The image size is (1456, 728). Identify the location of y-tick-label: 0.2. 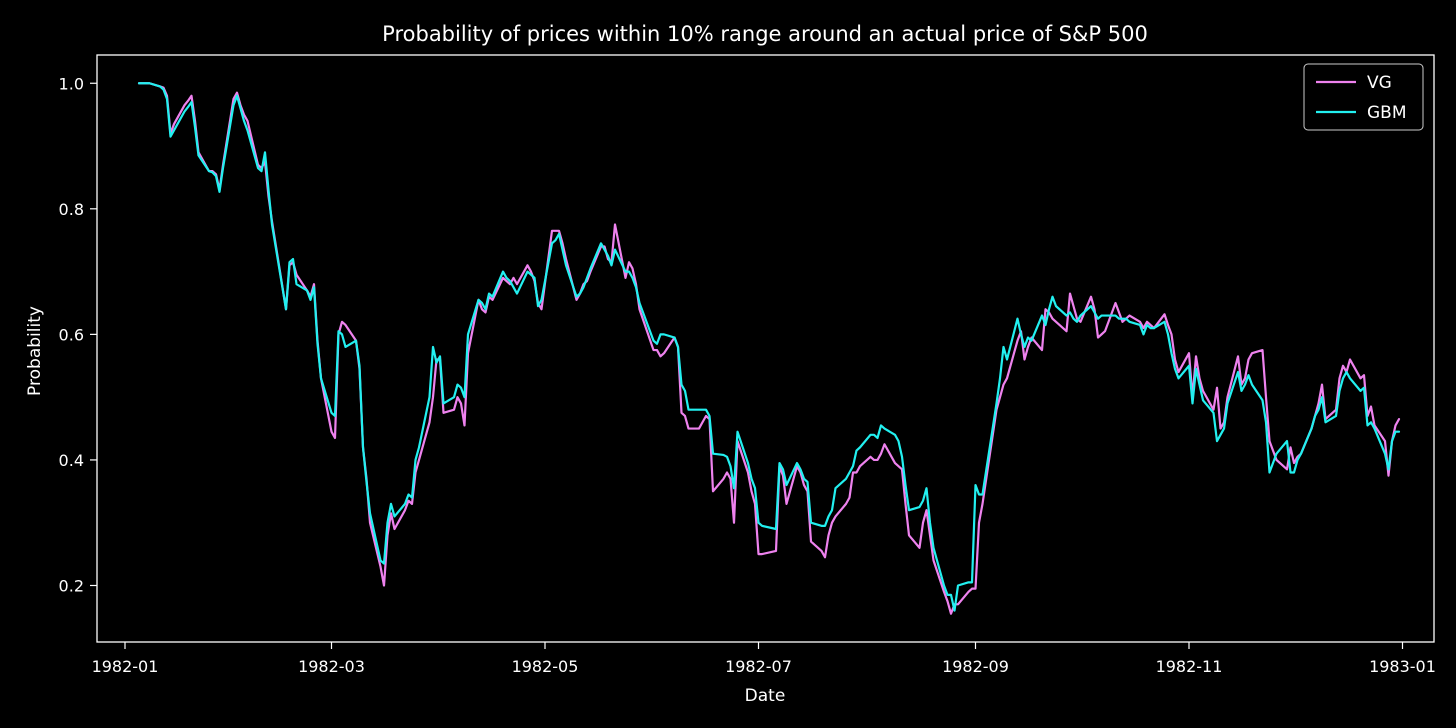
(71, 585).